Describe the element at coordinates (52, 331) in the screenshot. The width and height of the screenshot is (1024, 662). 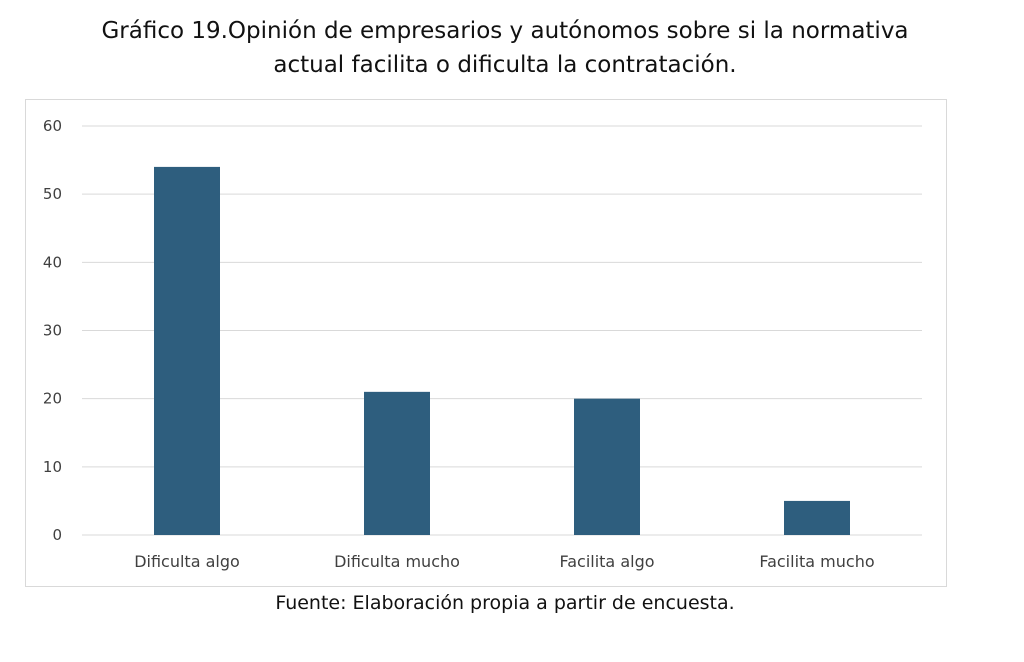
I see `y-tick-label: 30` at that location.